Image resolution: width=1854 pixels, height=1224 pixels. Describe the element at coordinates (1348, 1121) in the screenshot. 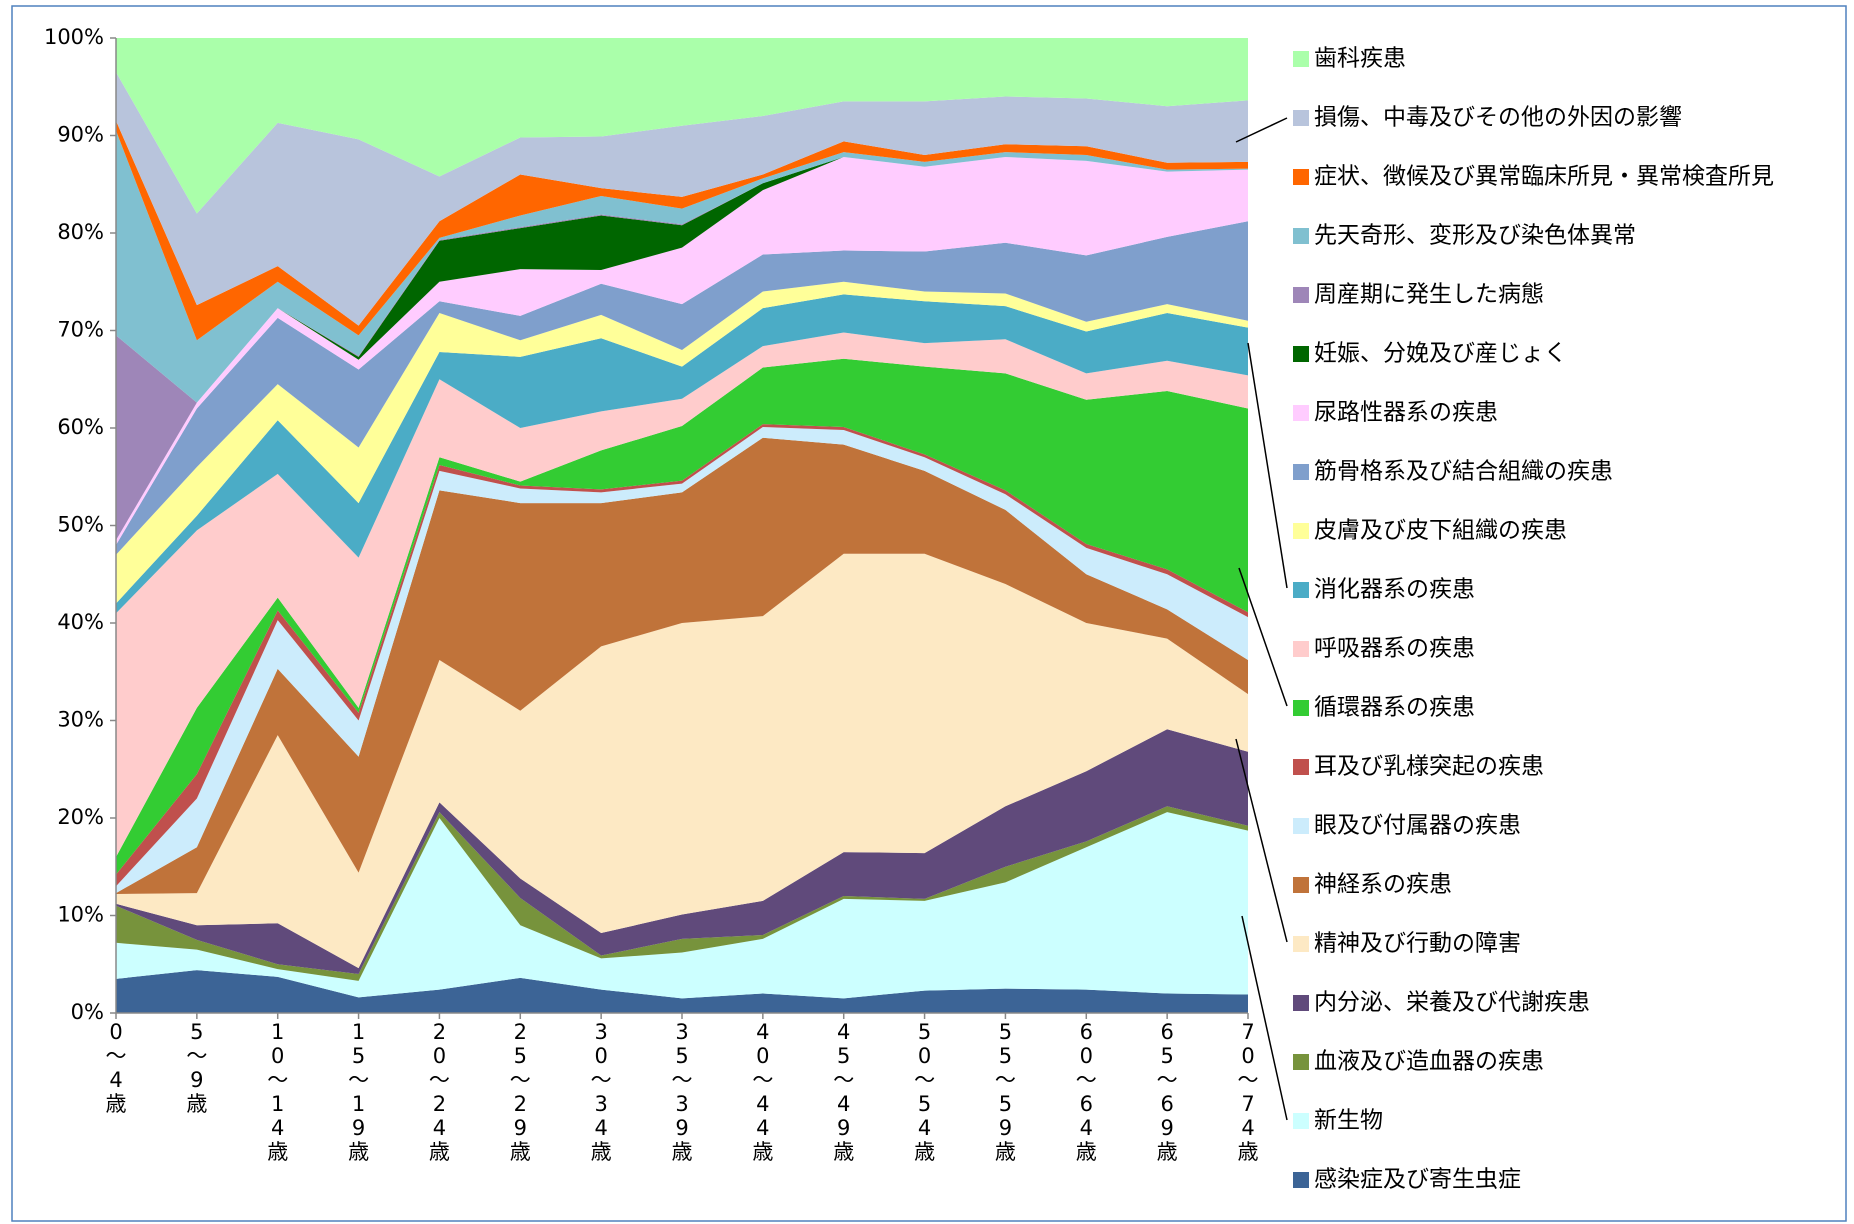

I see `legend-label: 新生物` at that location.